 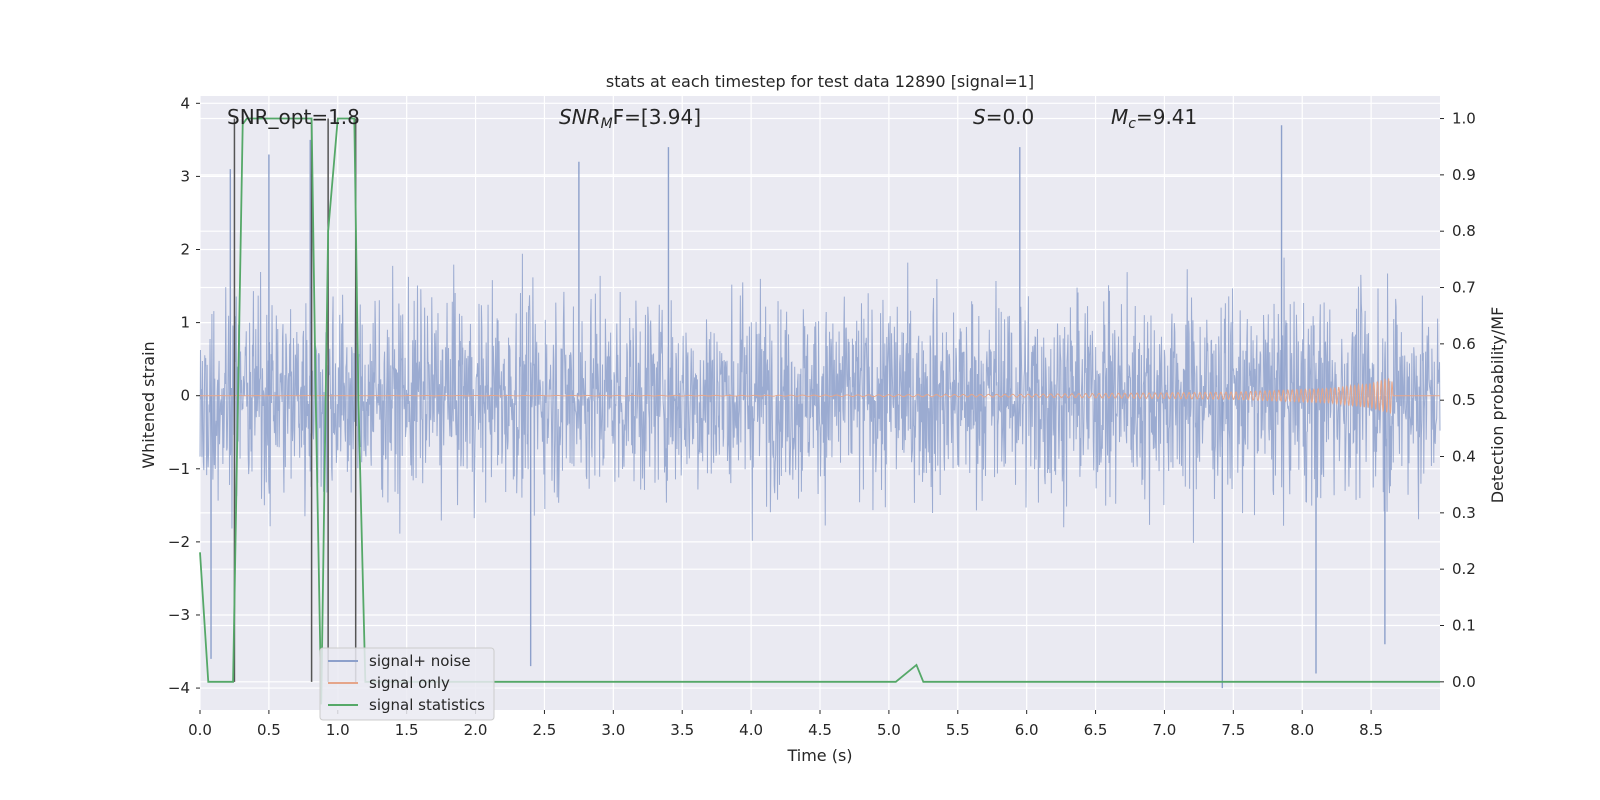 I want to click on annotation-s: S=0.0, so click(x=1003, y=117).